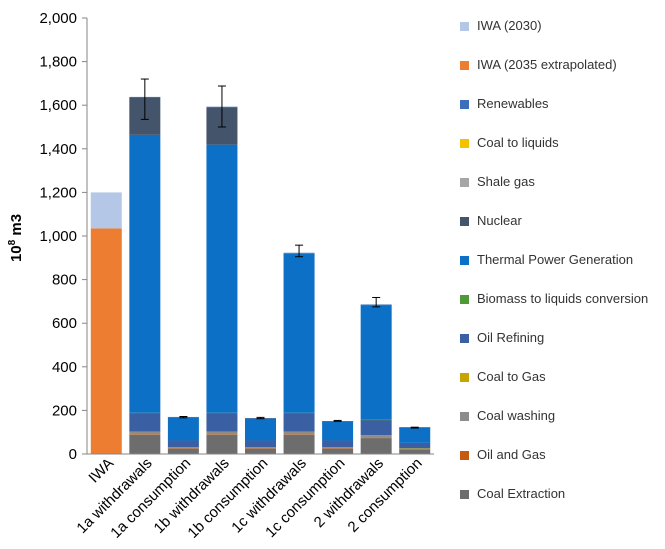 The height and width of the screenshot is (549, 665). I want to click on bar-1c-consumption-oil-refining, so click(338, 444).